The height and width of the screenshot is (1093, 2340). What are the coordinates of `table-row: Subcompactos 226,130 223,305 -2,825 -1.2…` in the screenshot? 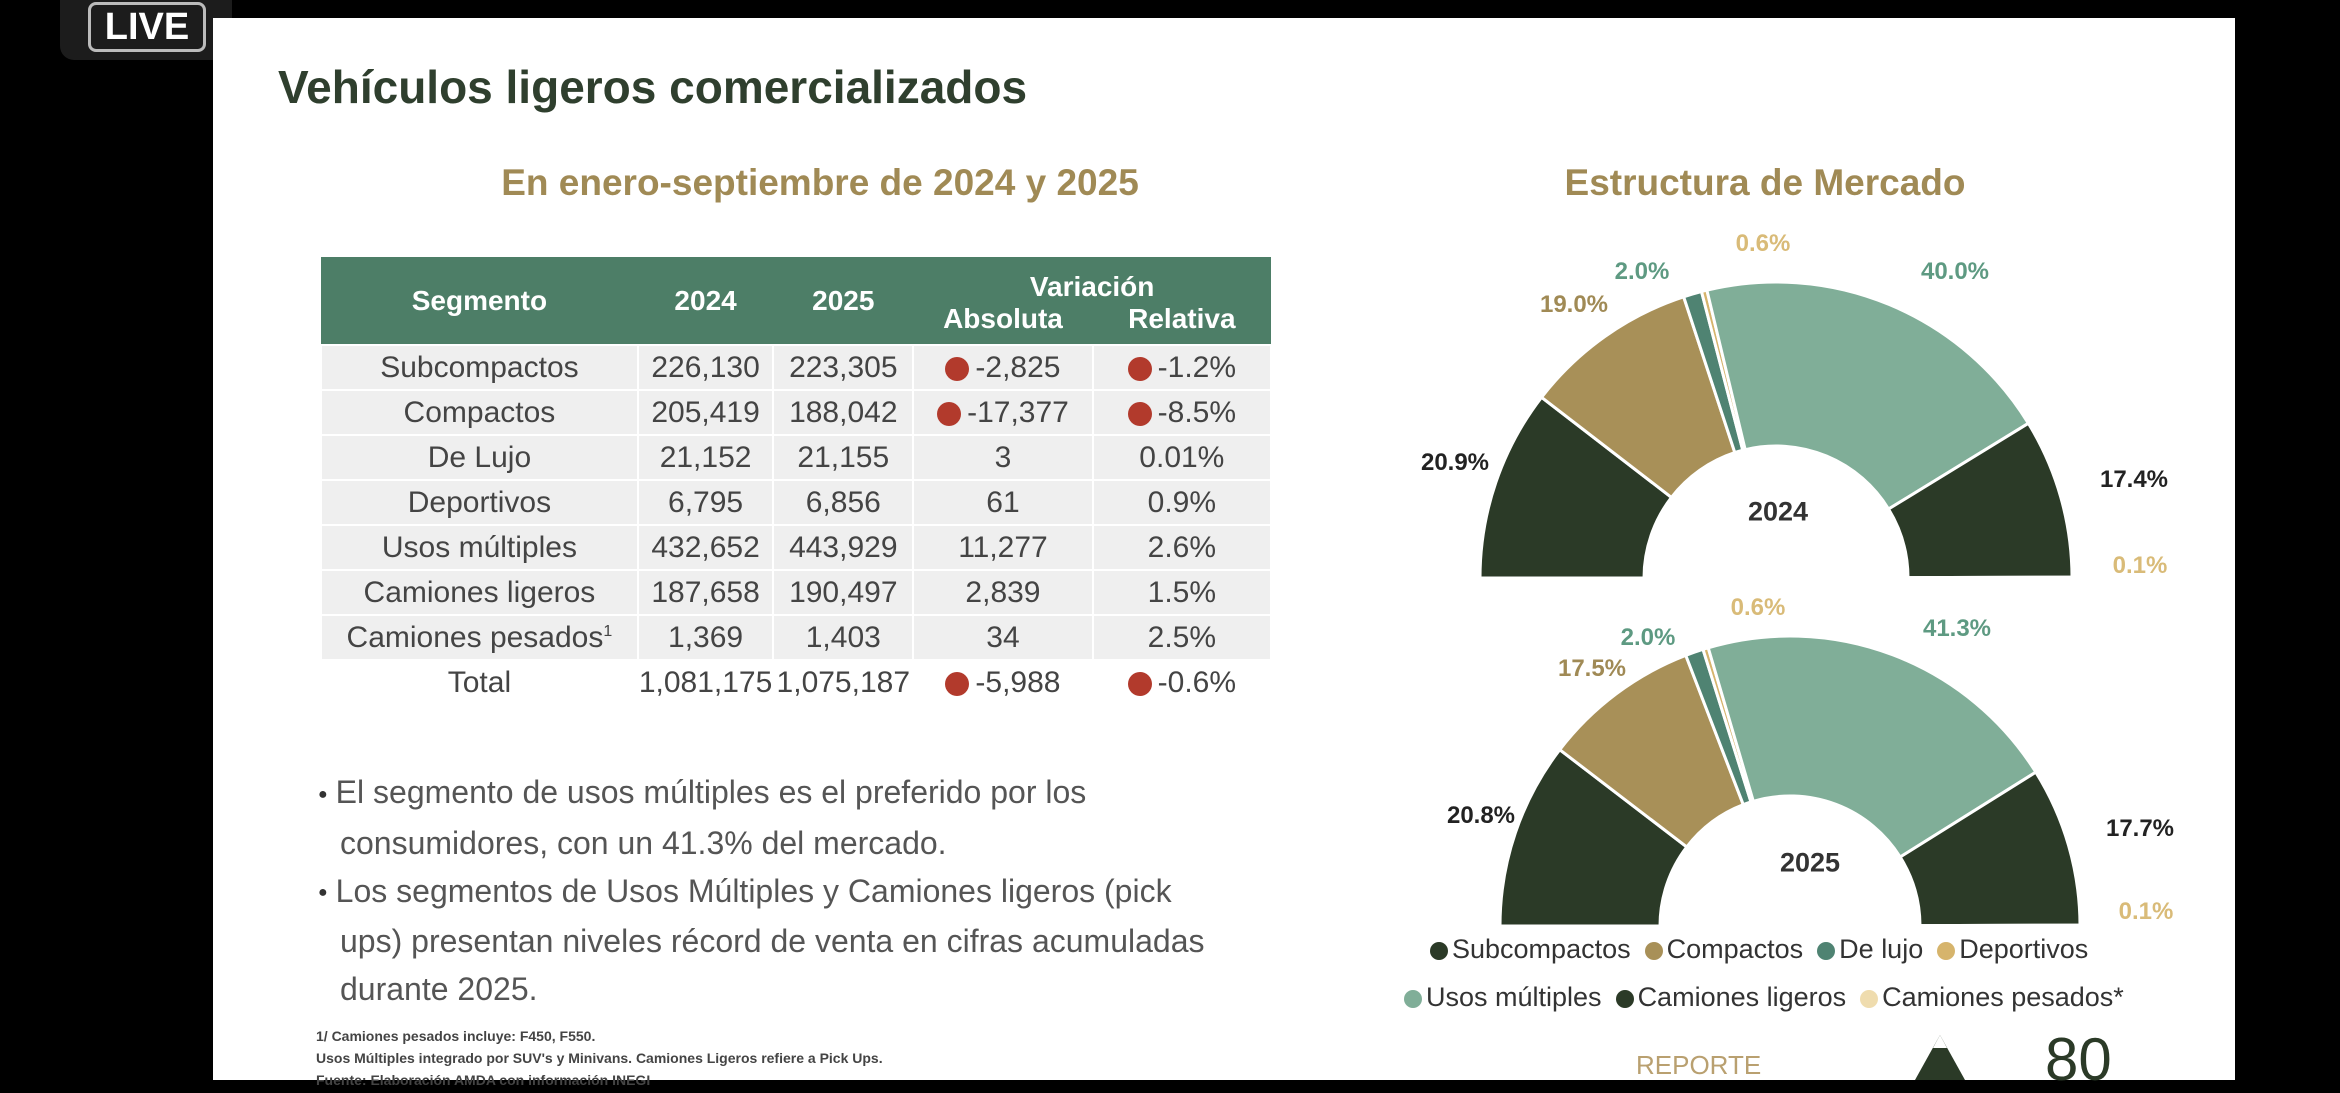 It's located at (796, 367).